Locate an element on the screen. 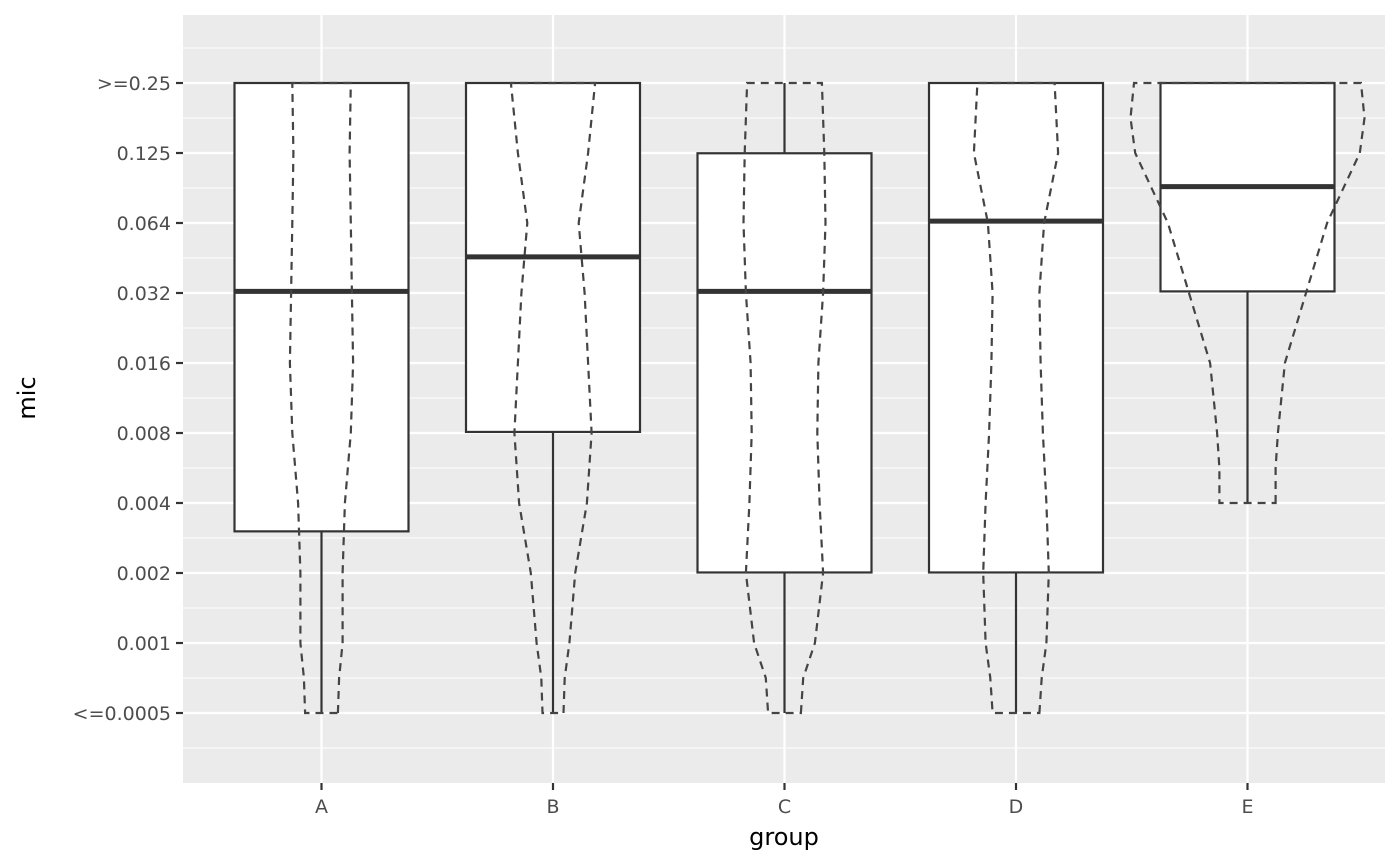 Image resolution: width=1400 pixels, height=866 pixels. x-tick-label: B is located at coordinates (552, 807).